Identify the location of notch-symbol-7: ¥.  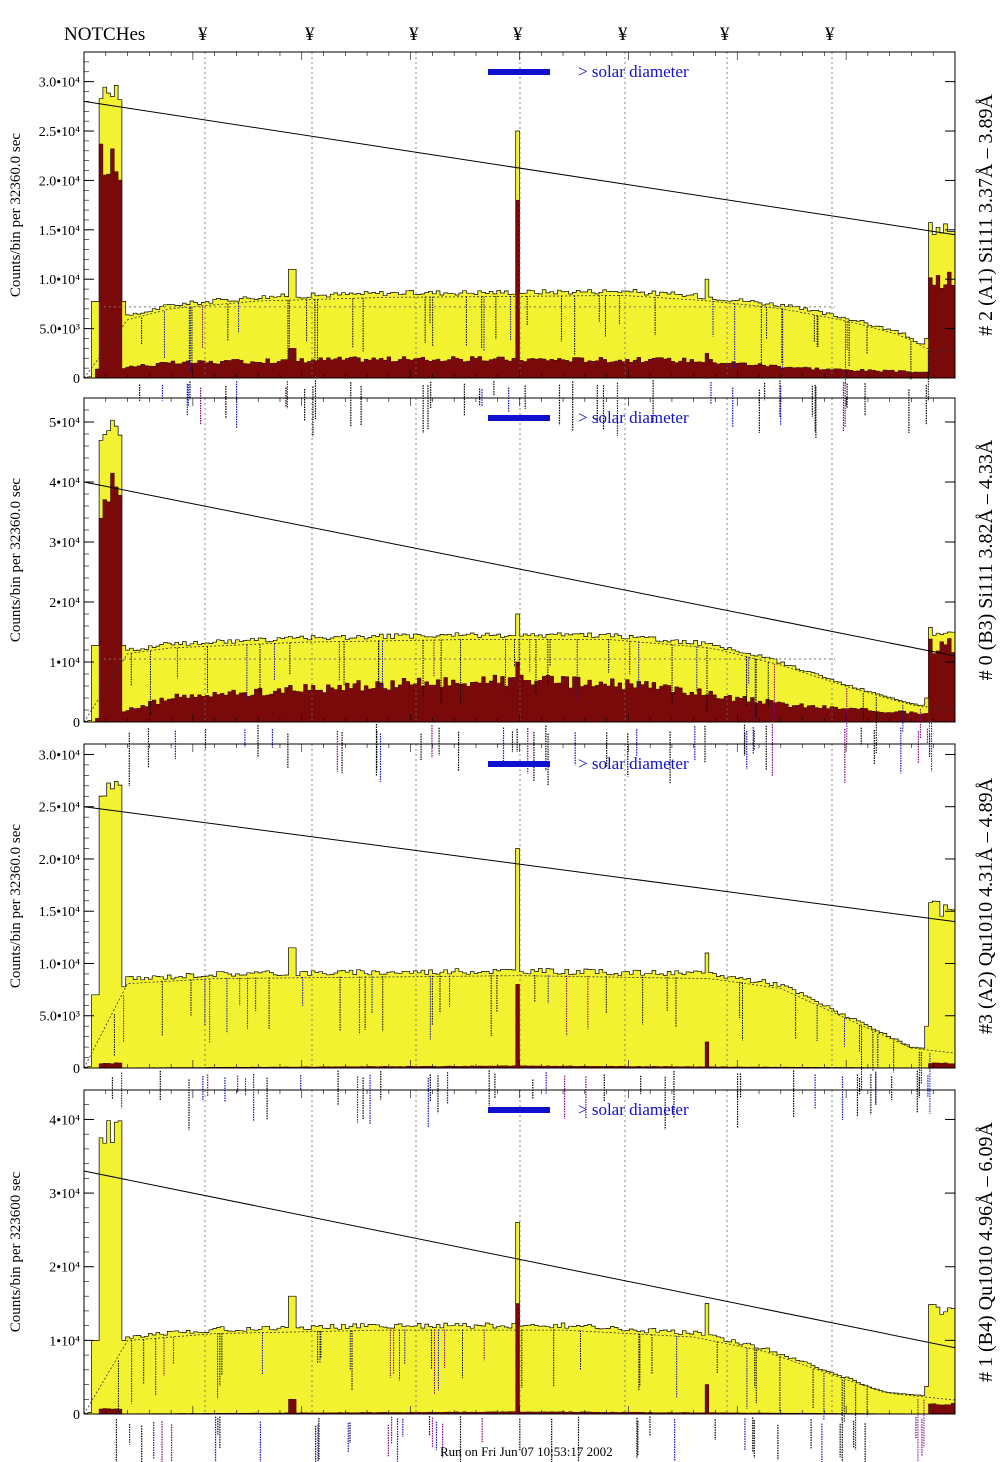
(830, 34).